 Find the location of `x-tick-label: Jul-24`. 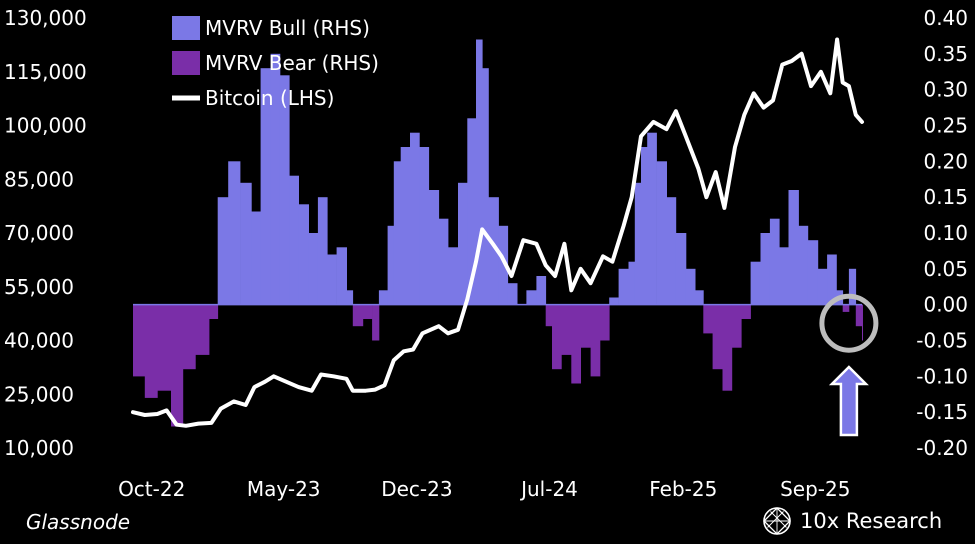

x-tick-label: Jul-24 is located at coordinates (548, 489).